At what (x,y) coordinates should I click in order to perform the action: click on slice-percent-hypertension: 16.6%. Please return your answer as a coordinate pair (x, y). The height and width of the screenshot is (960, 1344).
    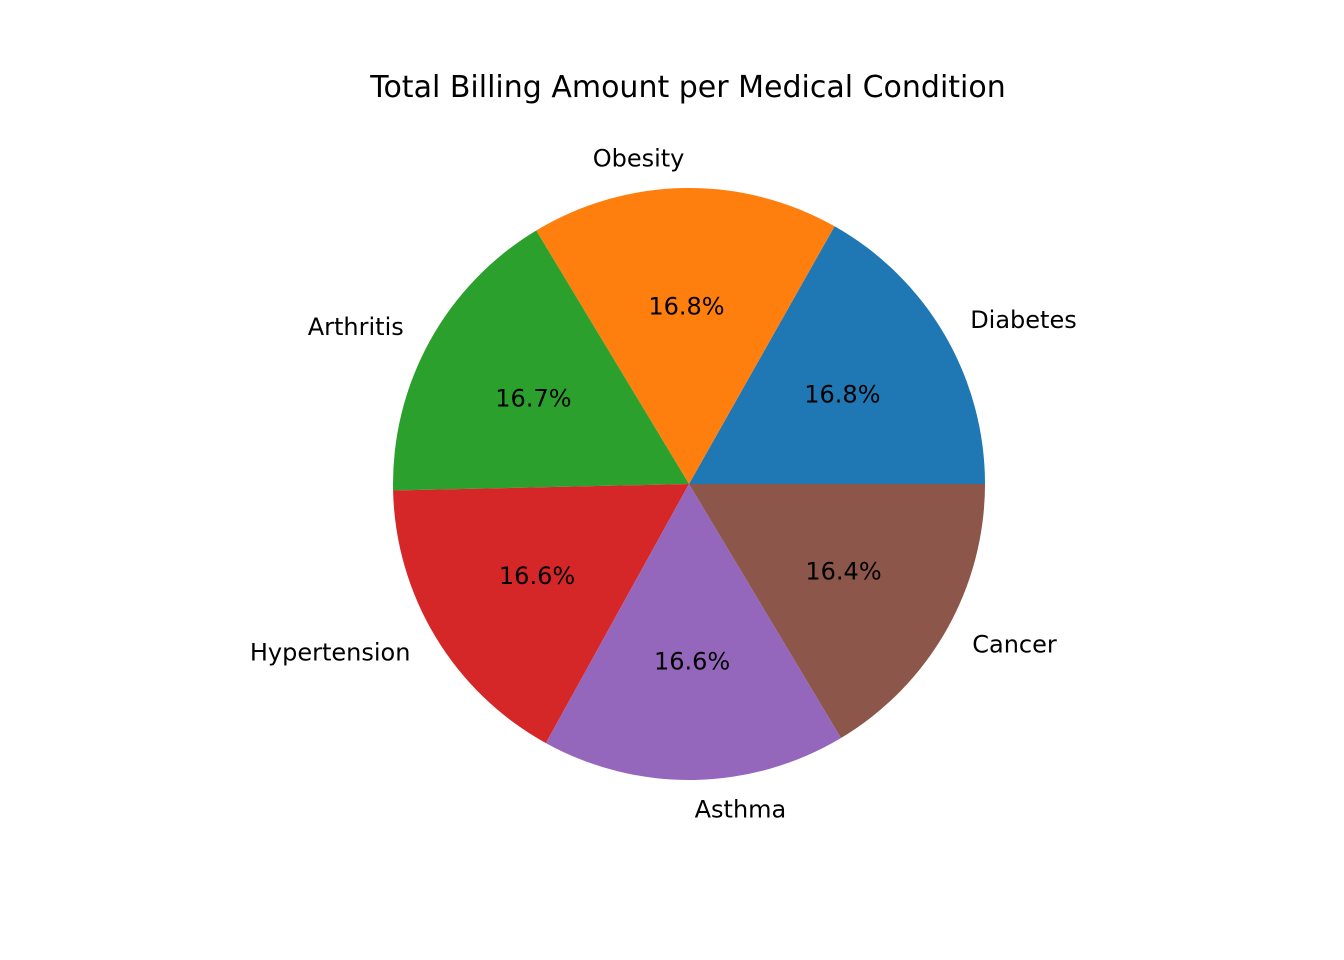
    Looking at the image, I should click on (537, 576).